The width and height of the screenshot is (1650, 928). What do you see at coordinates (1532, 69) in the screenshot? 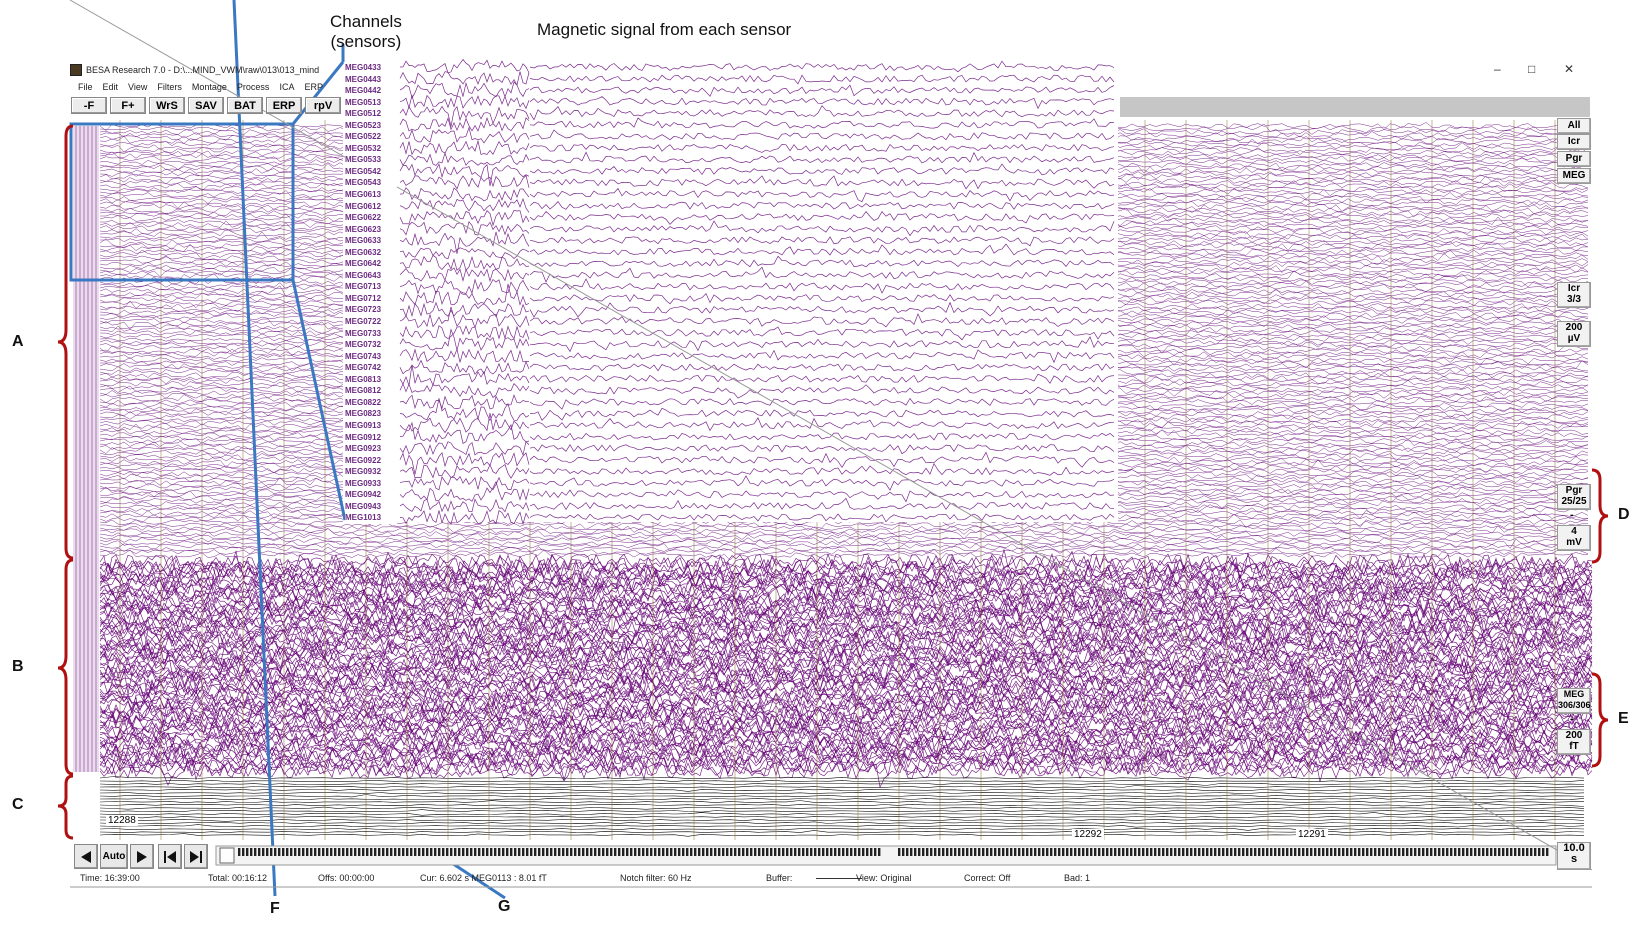
I see `maximize-button: □` at bounding box center [1532, 69].